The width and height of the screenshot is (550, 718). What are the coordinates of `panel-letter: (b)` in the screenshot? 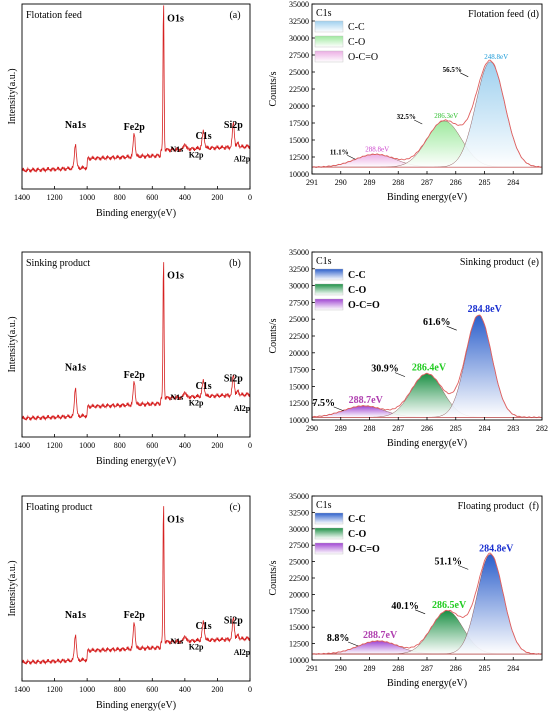 It's located at (235, 263).